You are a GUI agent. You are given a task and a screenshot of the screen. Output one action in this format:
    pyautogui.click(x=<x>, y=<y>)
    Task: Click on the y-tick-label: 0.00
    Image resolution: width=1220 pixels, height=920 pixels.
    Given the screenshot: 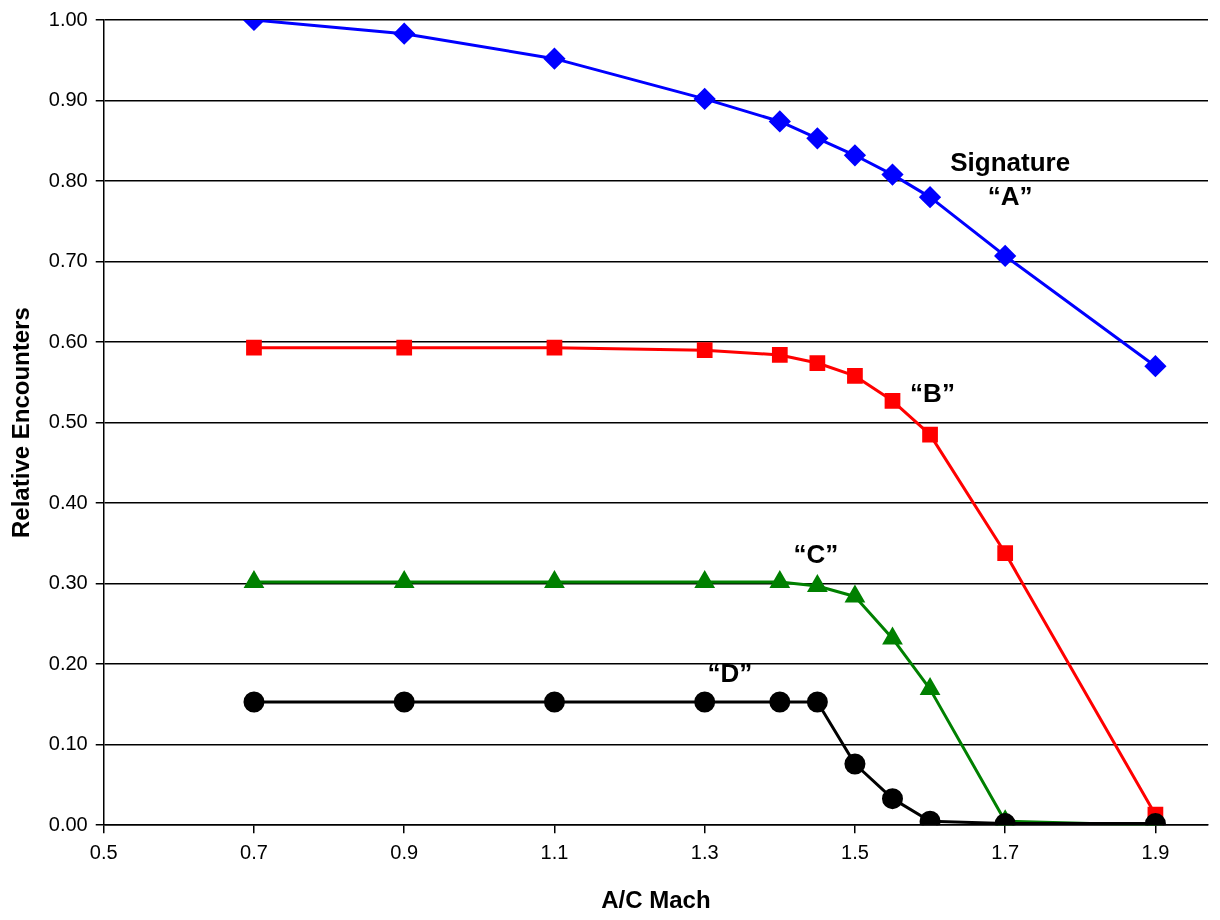 What is the action you would take?
    pyautogui.click(x=68, y=823)
    